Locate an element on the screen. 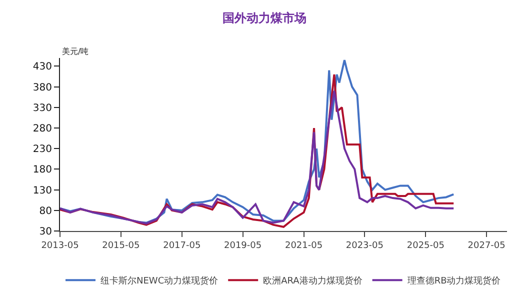 The image size is (529, 307). x-tick-label: 2027-05 is located at coordinates (487, 245).